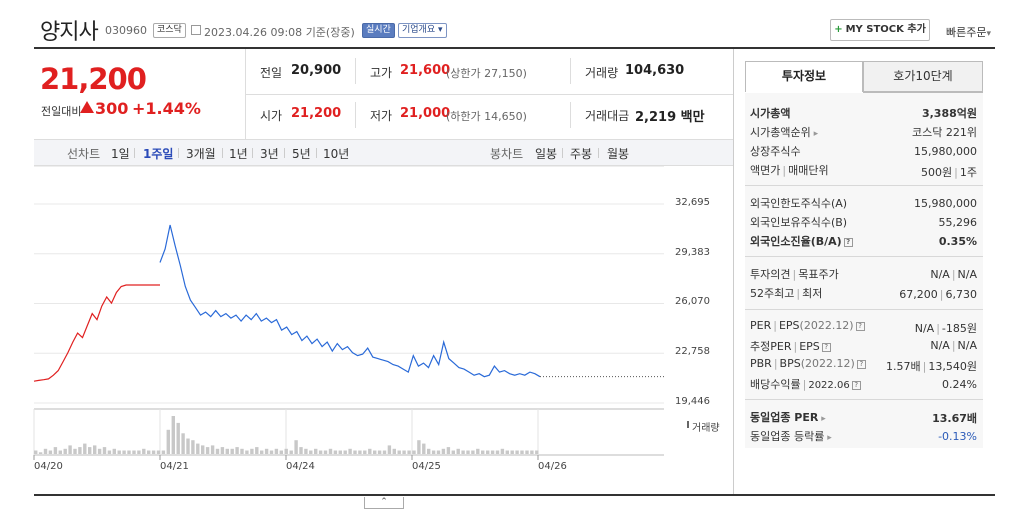 Image resolution: width=1012 pixels, height=511 pixels. I want to click on period-5y: 5년, so click(301, 154).